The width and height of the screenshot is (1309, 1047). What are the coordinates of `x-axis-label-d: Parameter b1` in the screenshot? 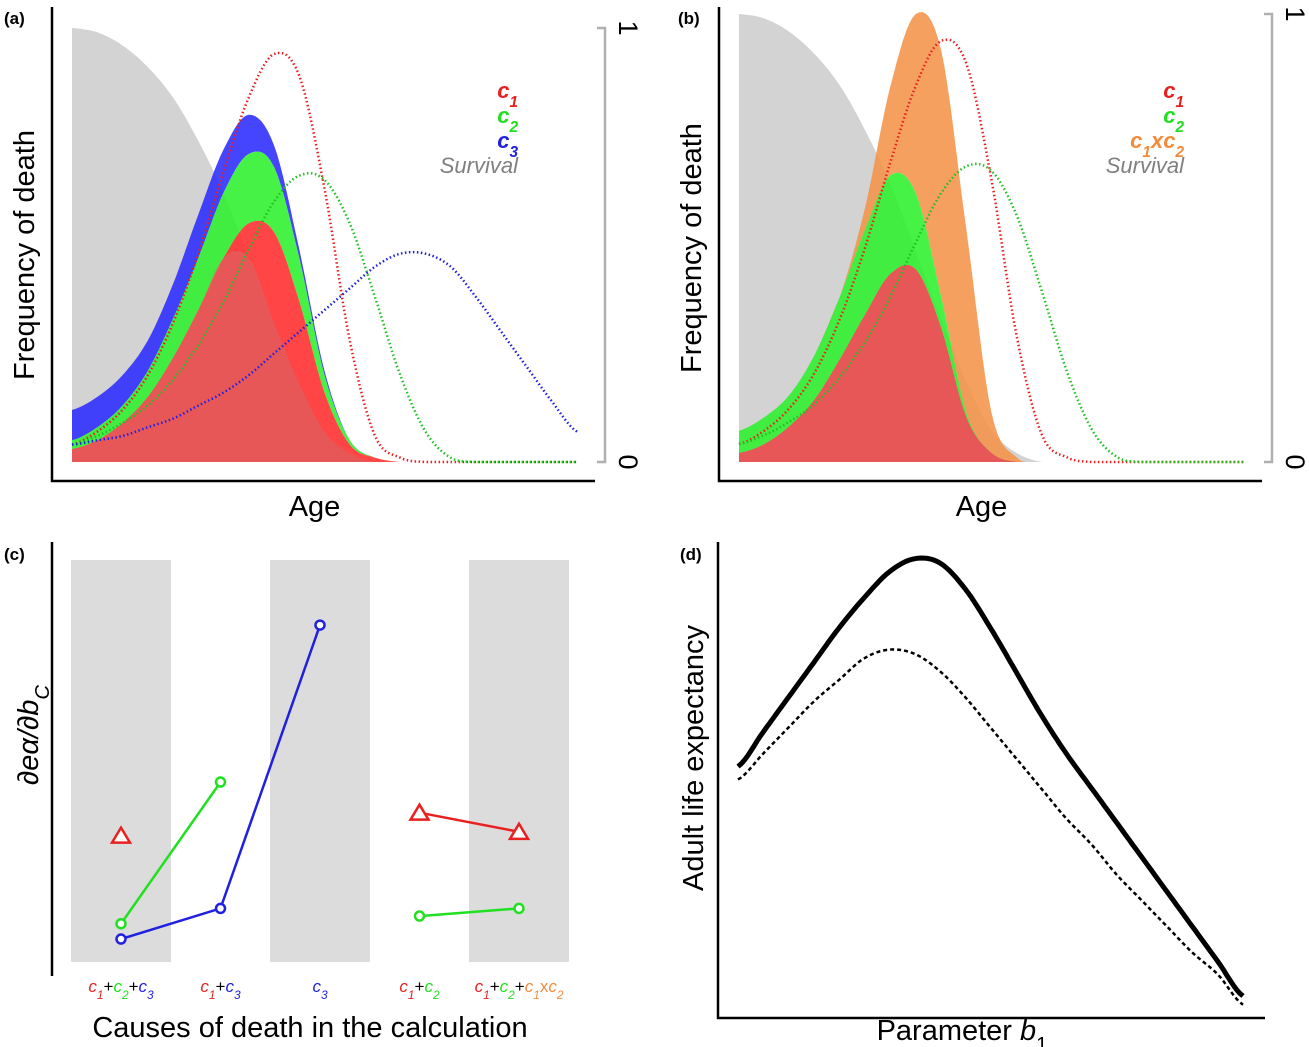 It's located at (962, 1031).